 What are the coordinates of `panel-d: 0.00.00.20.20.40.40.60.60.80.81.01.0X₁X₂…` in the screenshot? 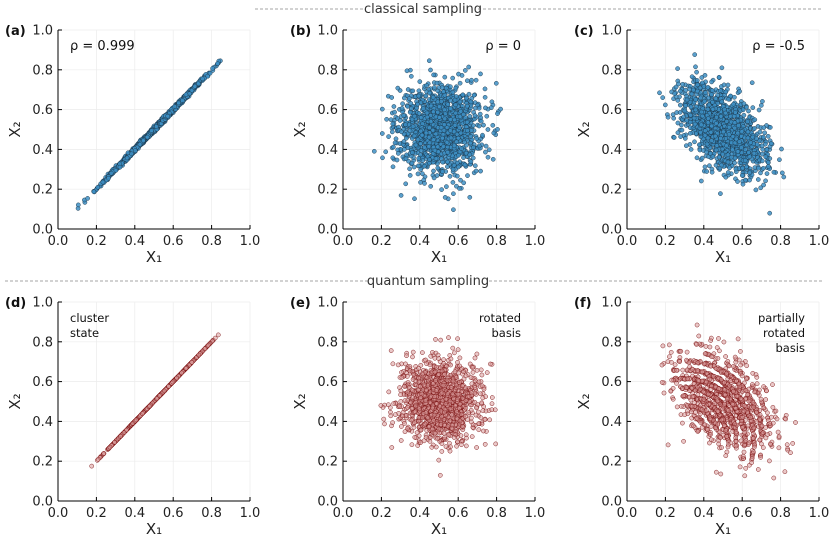 It's located at (132, 417).